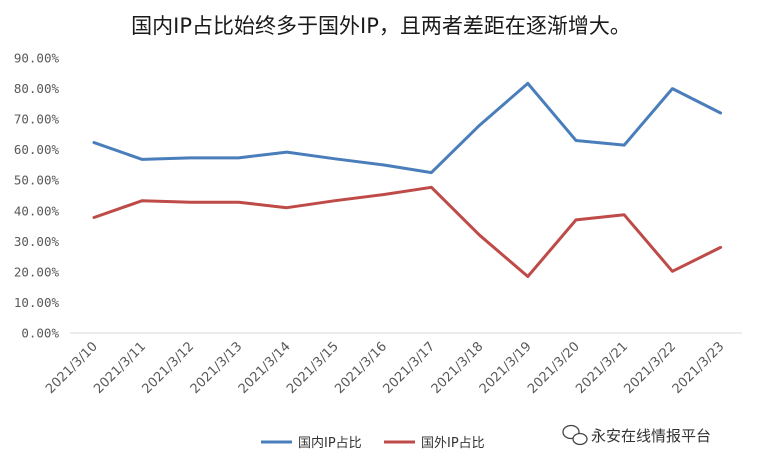  What do you see at coordinates (37, 302) in the screenshot?
I see `y-tick-label: 10.00%` at bounding box center [37, 302].